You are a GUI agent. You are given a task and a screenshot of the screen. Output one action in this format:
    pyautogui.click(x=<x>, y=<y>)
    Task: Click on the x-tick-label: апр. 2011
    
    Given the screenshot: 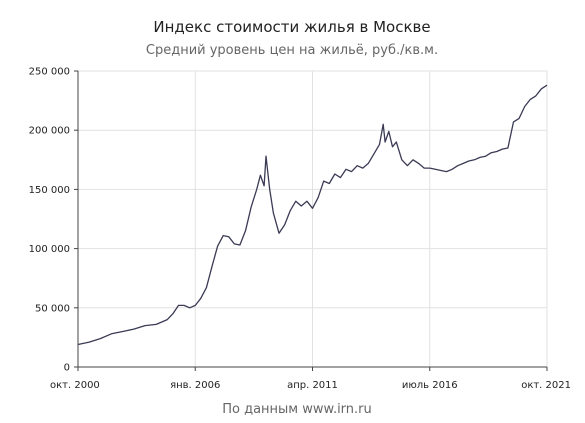 What is the action you would take?
    pyautogui.click(x=312, y=385)
    